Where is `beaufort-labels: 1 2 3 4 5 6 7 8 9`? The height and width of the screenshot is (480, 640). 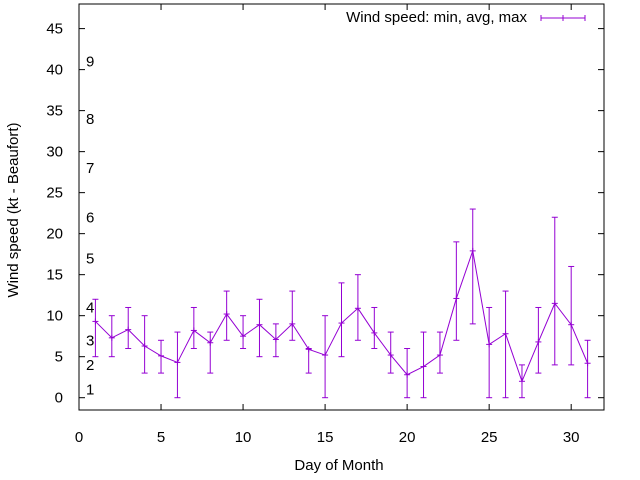 beaufort-labels: 1 2 3 4 5 6 7 8 9 is located at coordinates (90, 225).